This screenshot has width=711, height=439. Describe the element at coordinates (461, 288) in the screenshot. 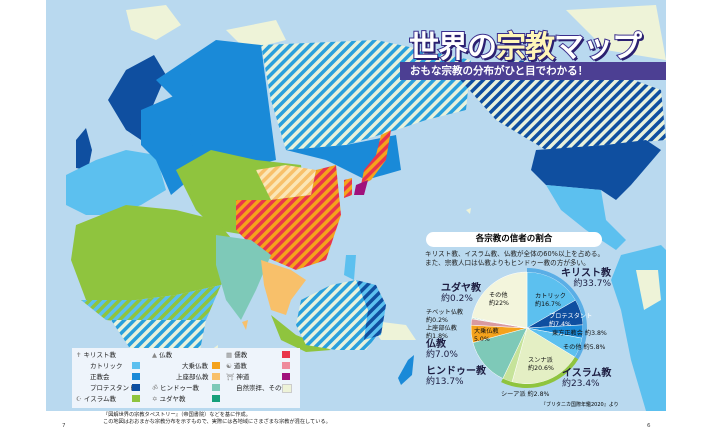

I see `group-label: ユダヤ教` at that location.